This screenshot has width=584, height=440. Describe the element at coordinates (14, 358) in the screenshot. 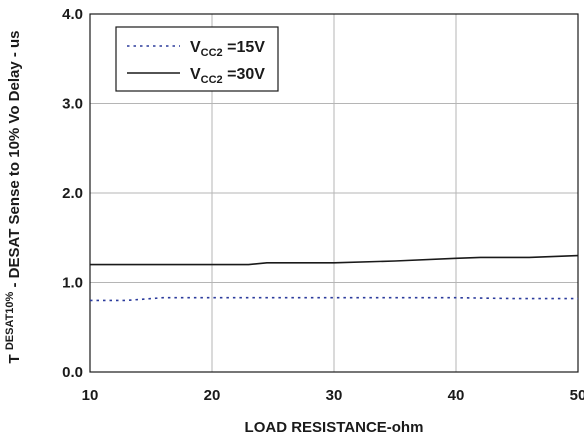

I see `y-axis-label-prefix: T` at that location.